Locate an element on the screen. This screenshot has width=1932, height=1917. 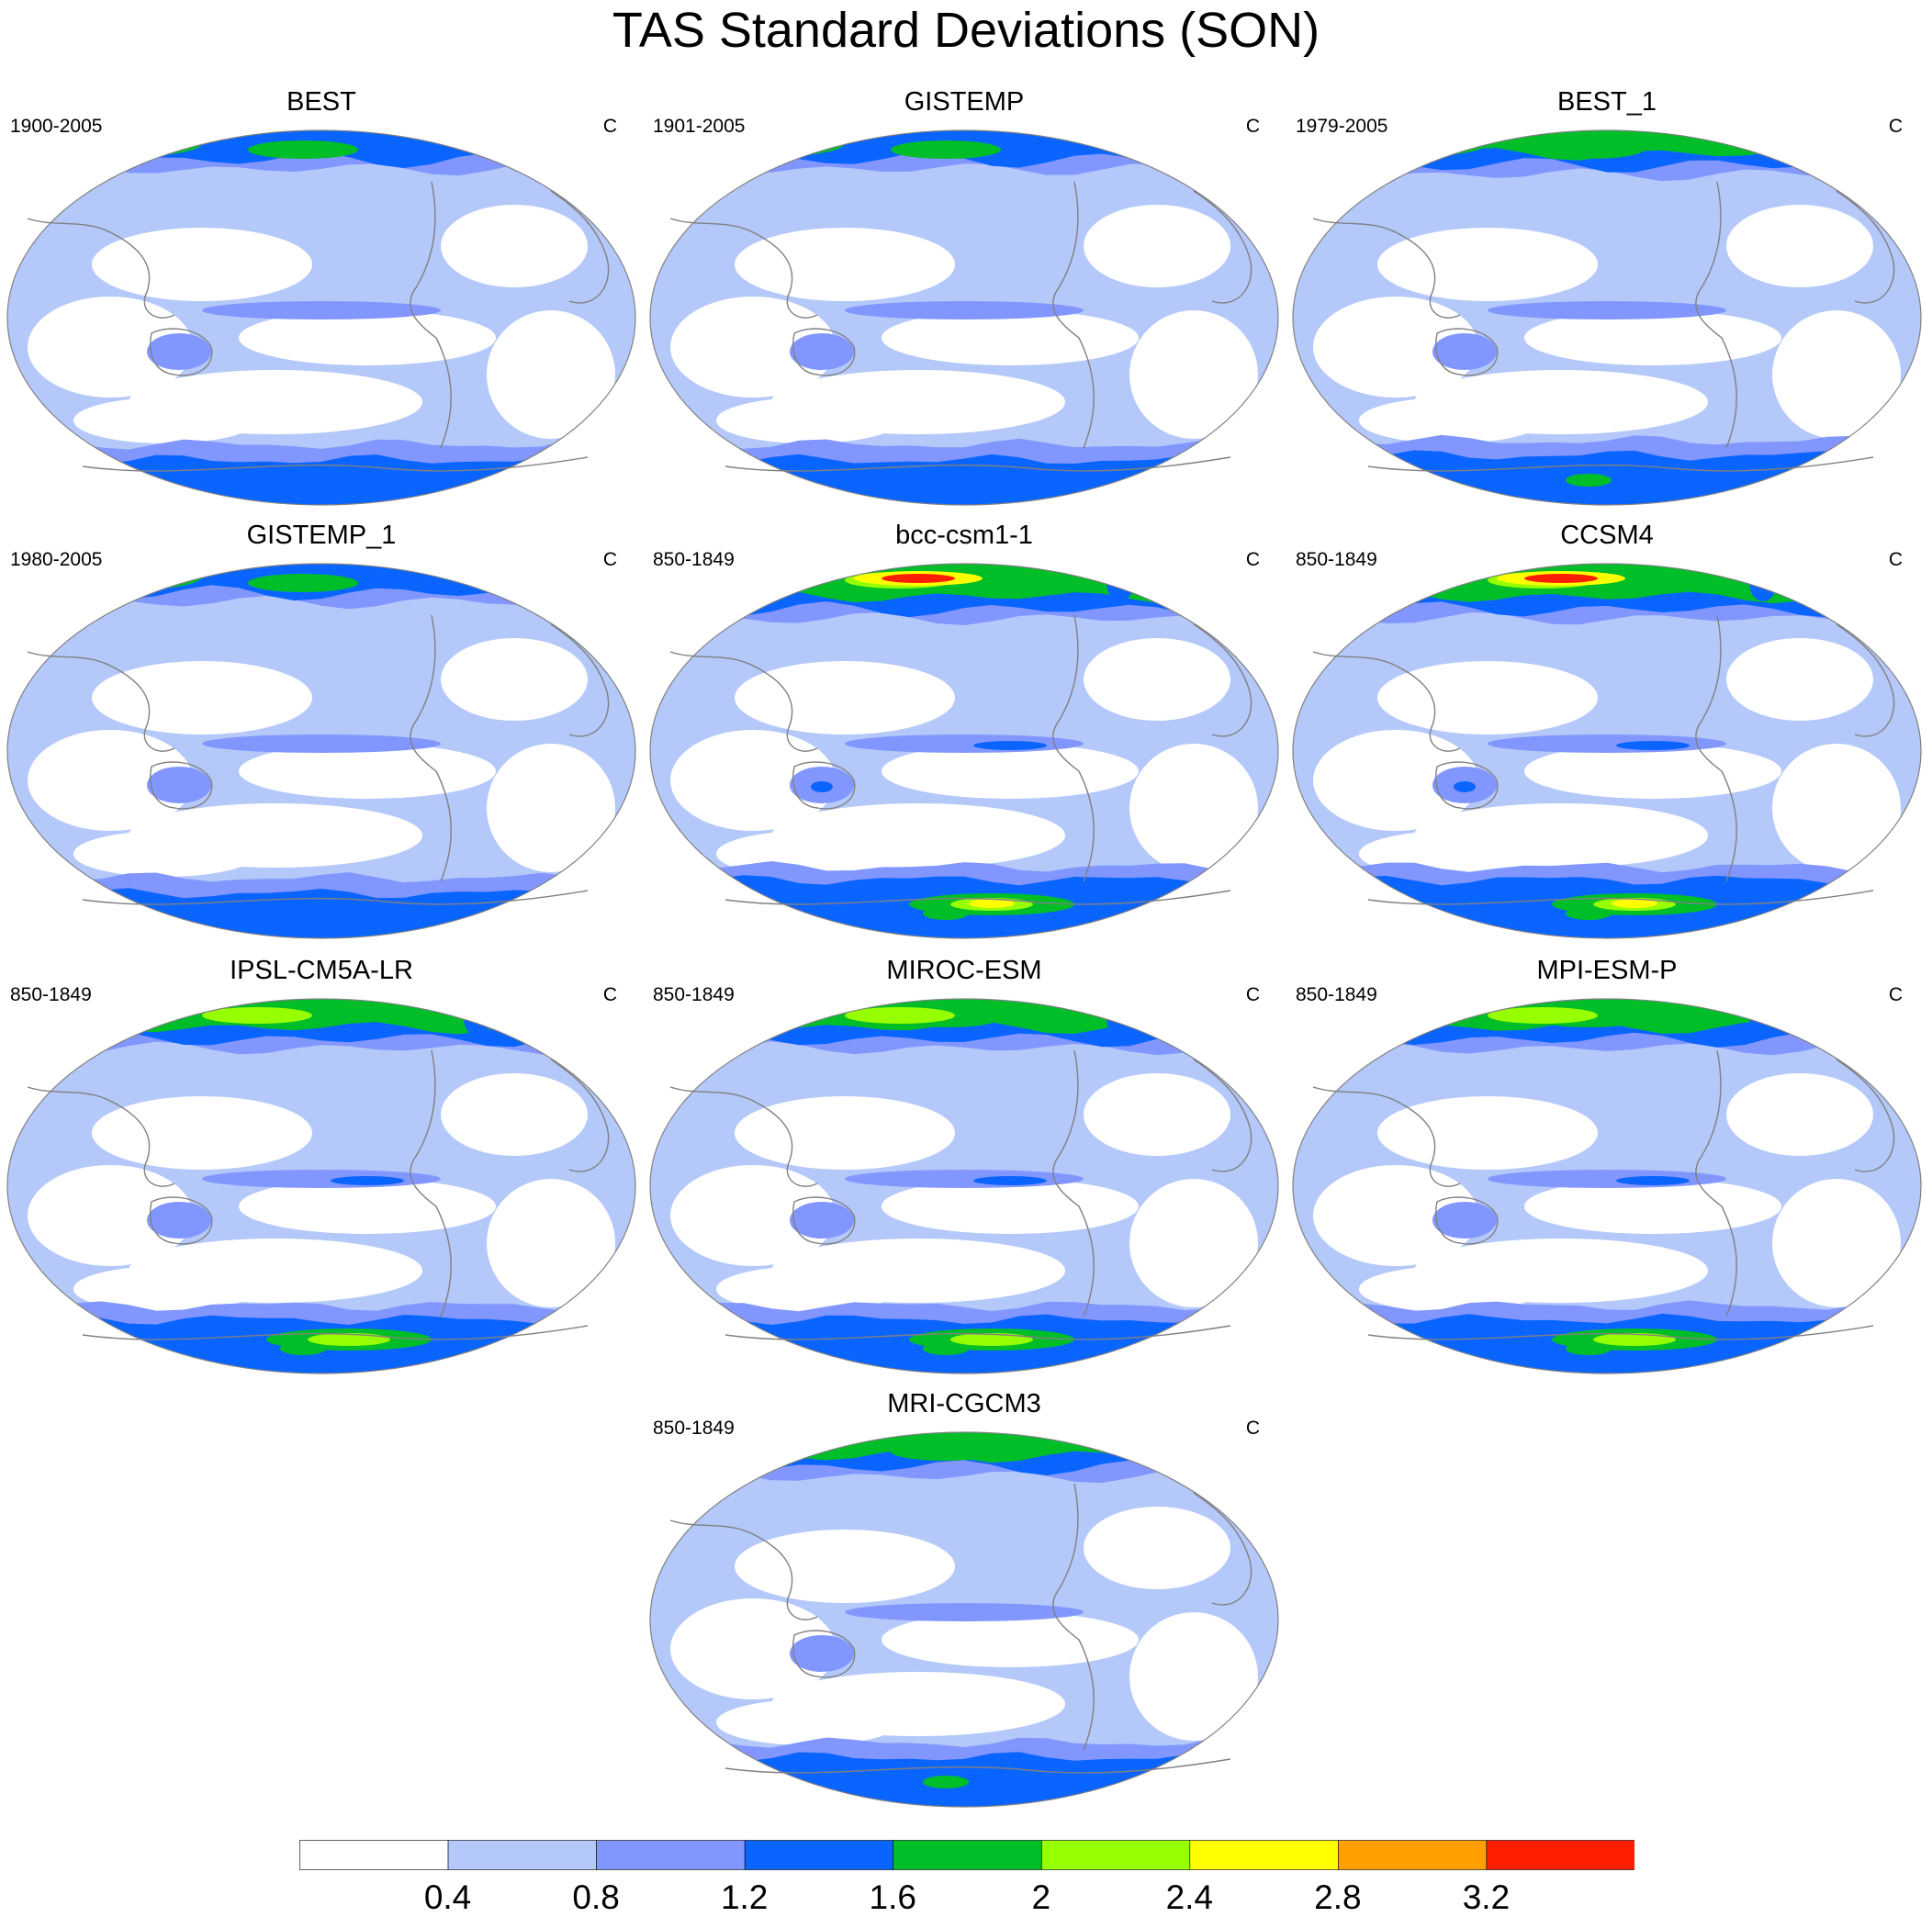
panel-period: 1900-2005 is located at coordinates (56, 126).